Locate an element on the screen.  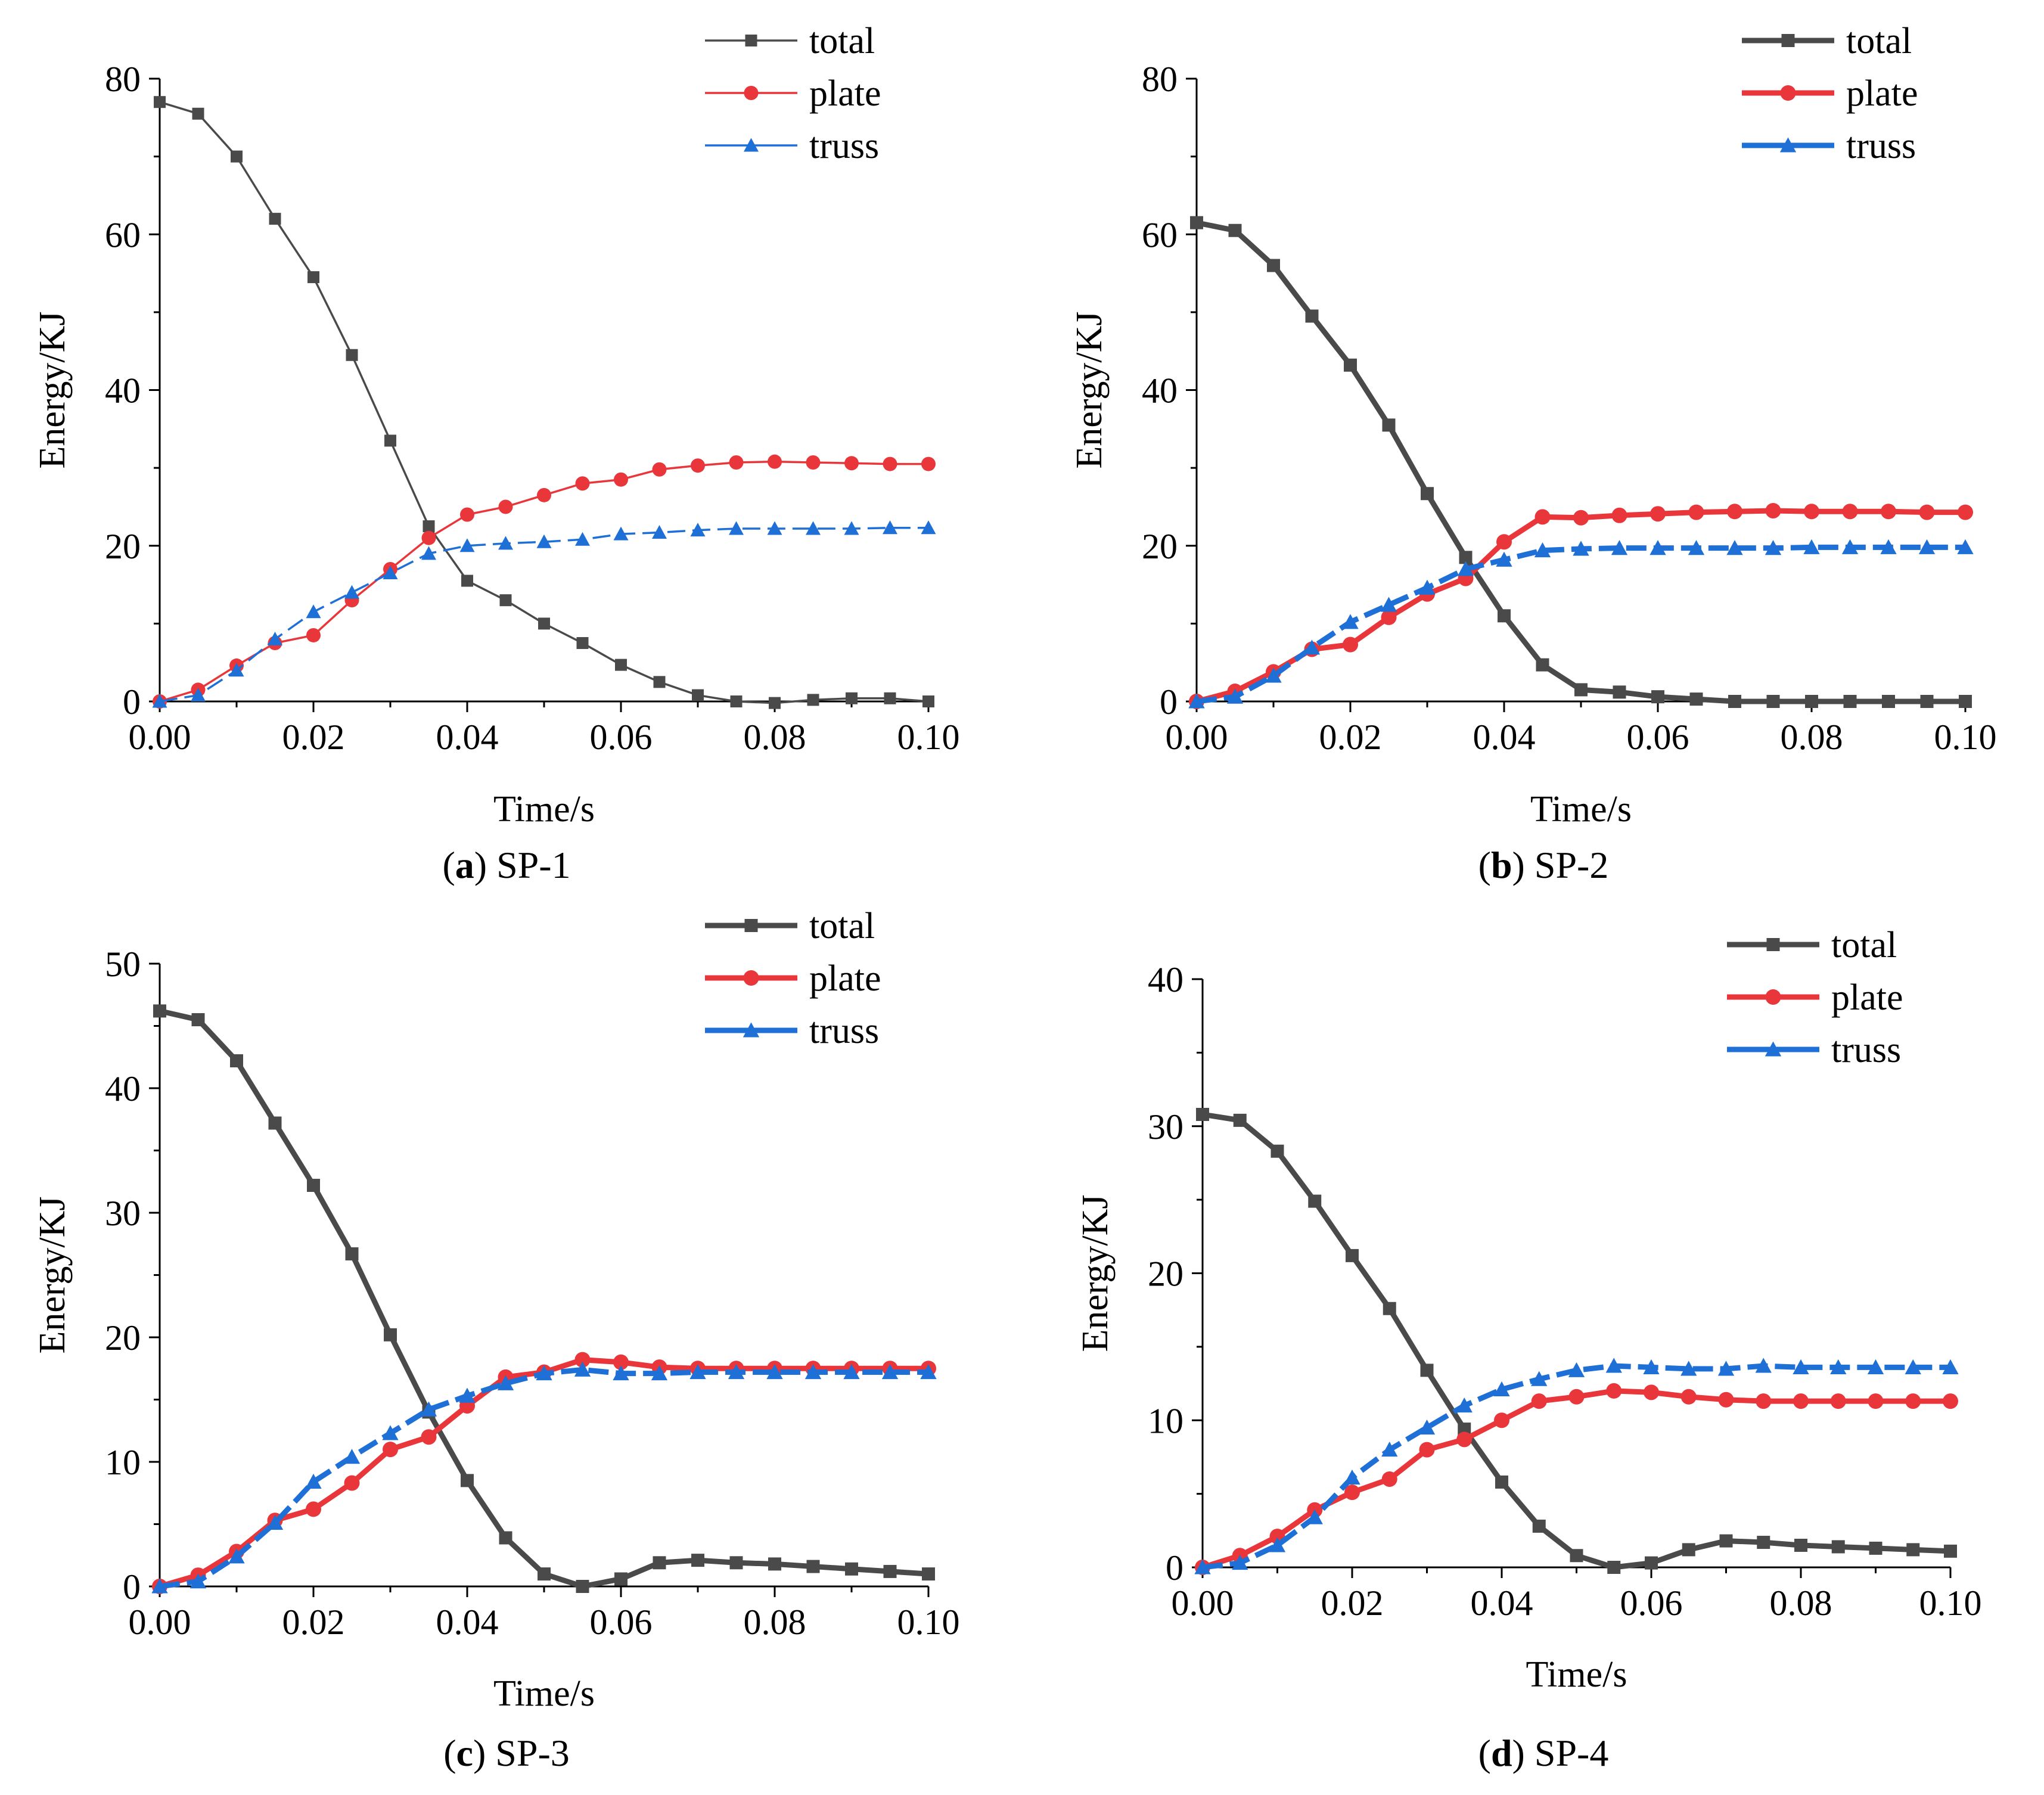
x-axis-label: Time/s is located at coordinates (1581, 810).